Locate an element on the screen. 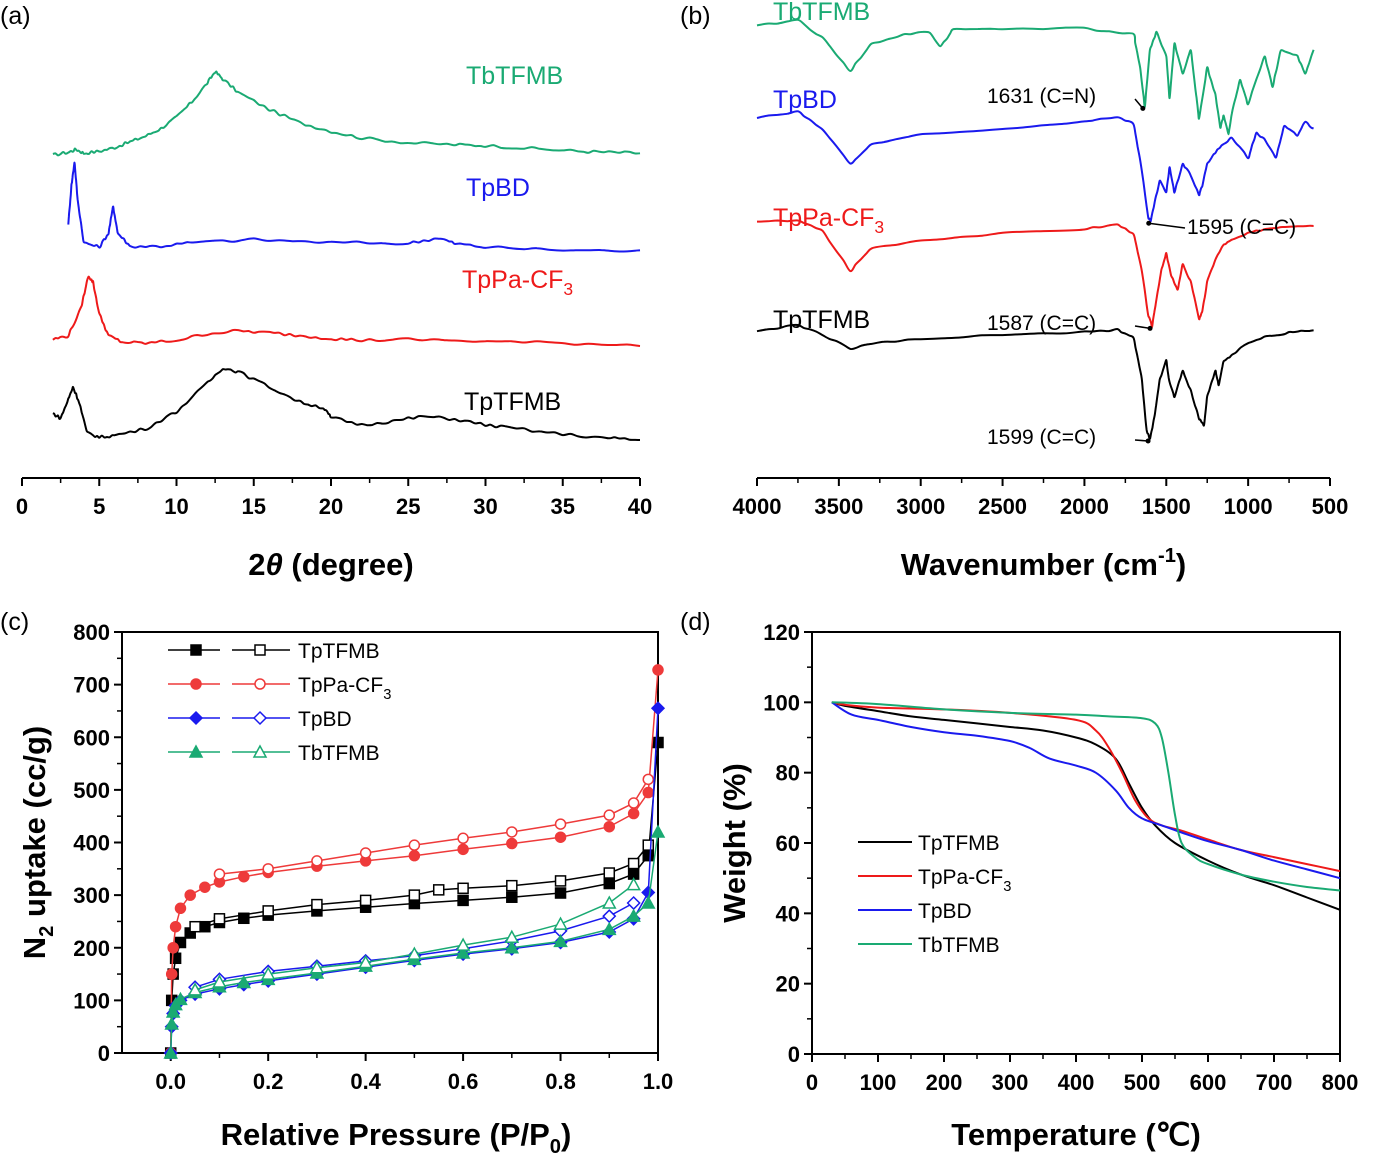 Image resolution: width=1376 pixels, height=1156 pixels. y-tick-label: 0 is located at coordinates (104, 1053).